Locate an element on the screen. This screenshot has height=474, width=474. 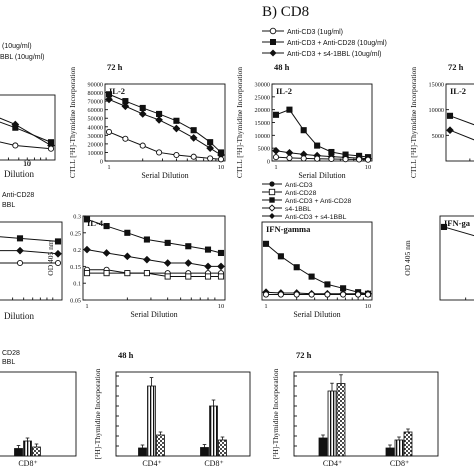
y-tick-label: 70000 is located at coordinates (95, 102).